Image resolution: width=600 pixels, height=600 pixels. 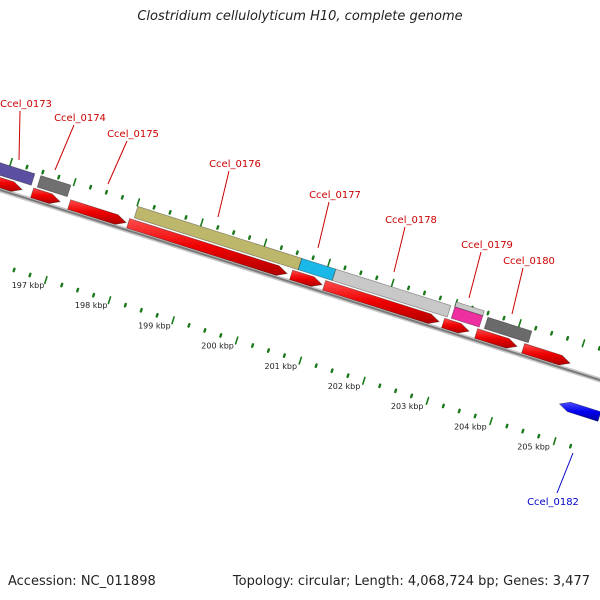 I want to click on gene-label: Ccel_0180, so click(x=529, y=261).